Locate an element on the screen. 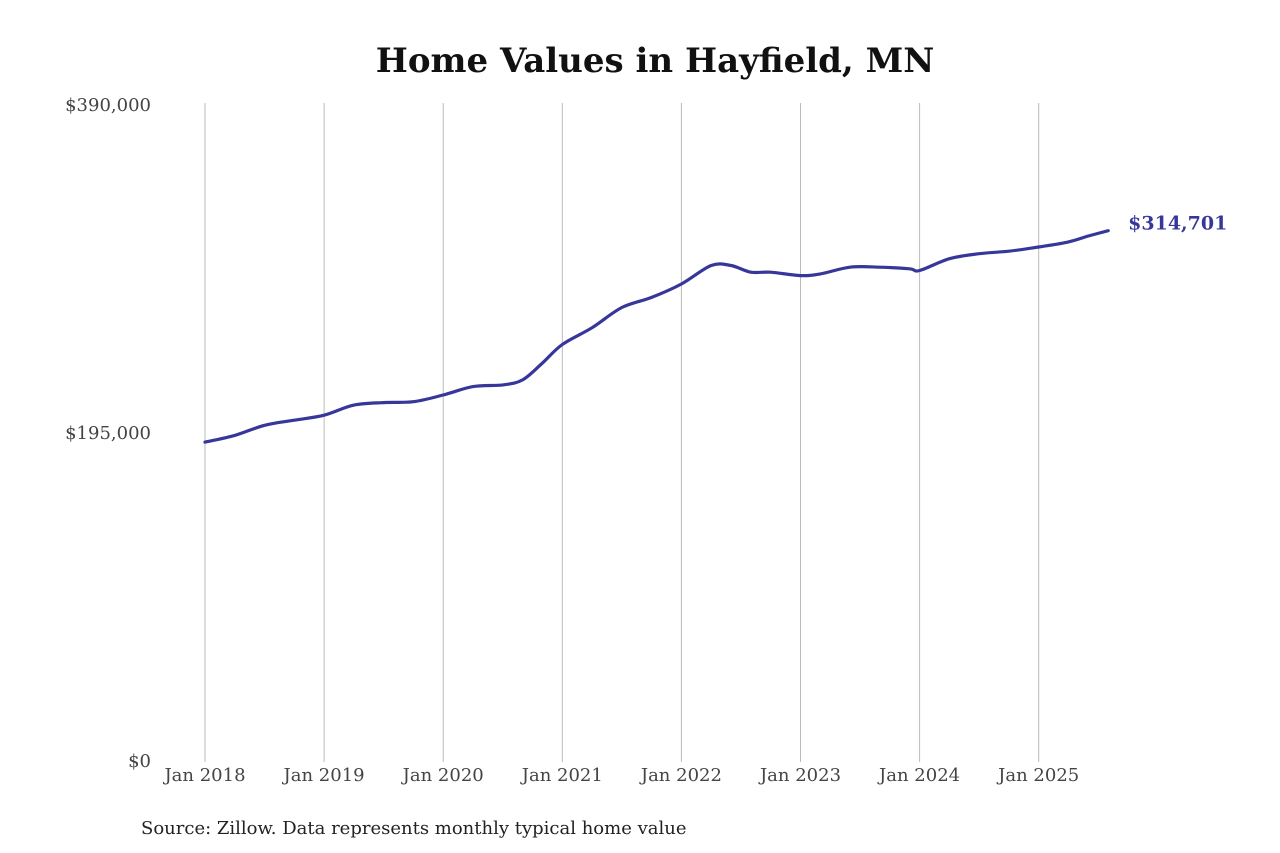 The width and height of the screenshot is (1280, 853). x-tick-label: Jan 2022 is located at coordinates (680, 775).